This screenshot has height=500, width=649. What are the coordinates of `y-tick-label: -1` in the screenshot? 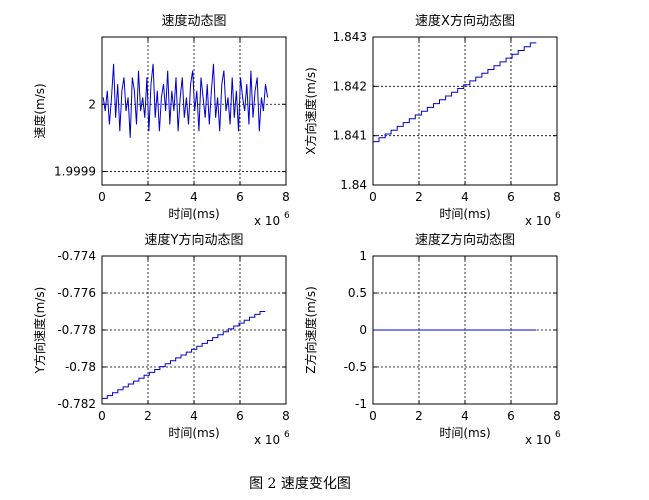 It's located at (361, 404).